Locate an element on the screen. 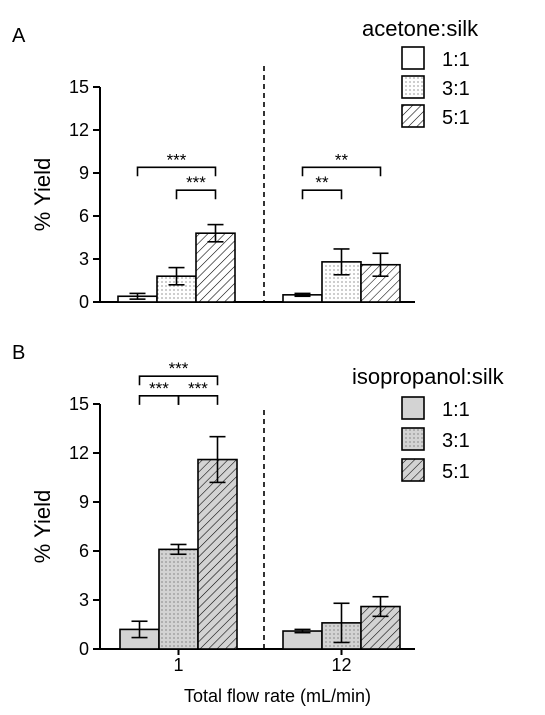 This screenshot has width=545, height=715. bar-1-1-cat12 is located at coordinates (302, 640).